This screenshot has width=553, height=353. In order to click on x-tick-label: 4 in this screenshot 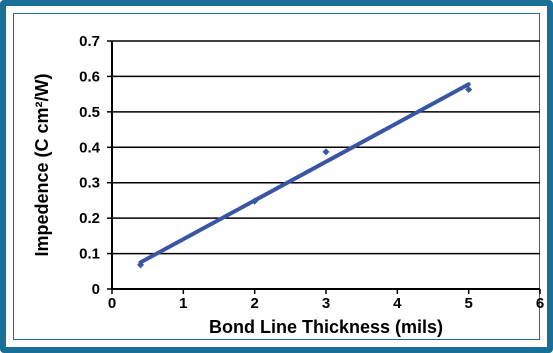, I will do `click(397, 303)`.